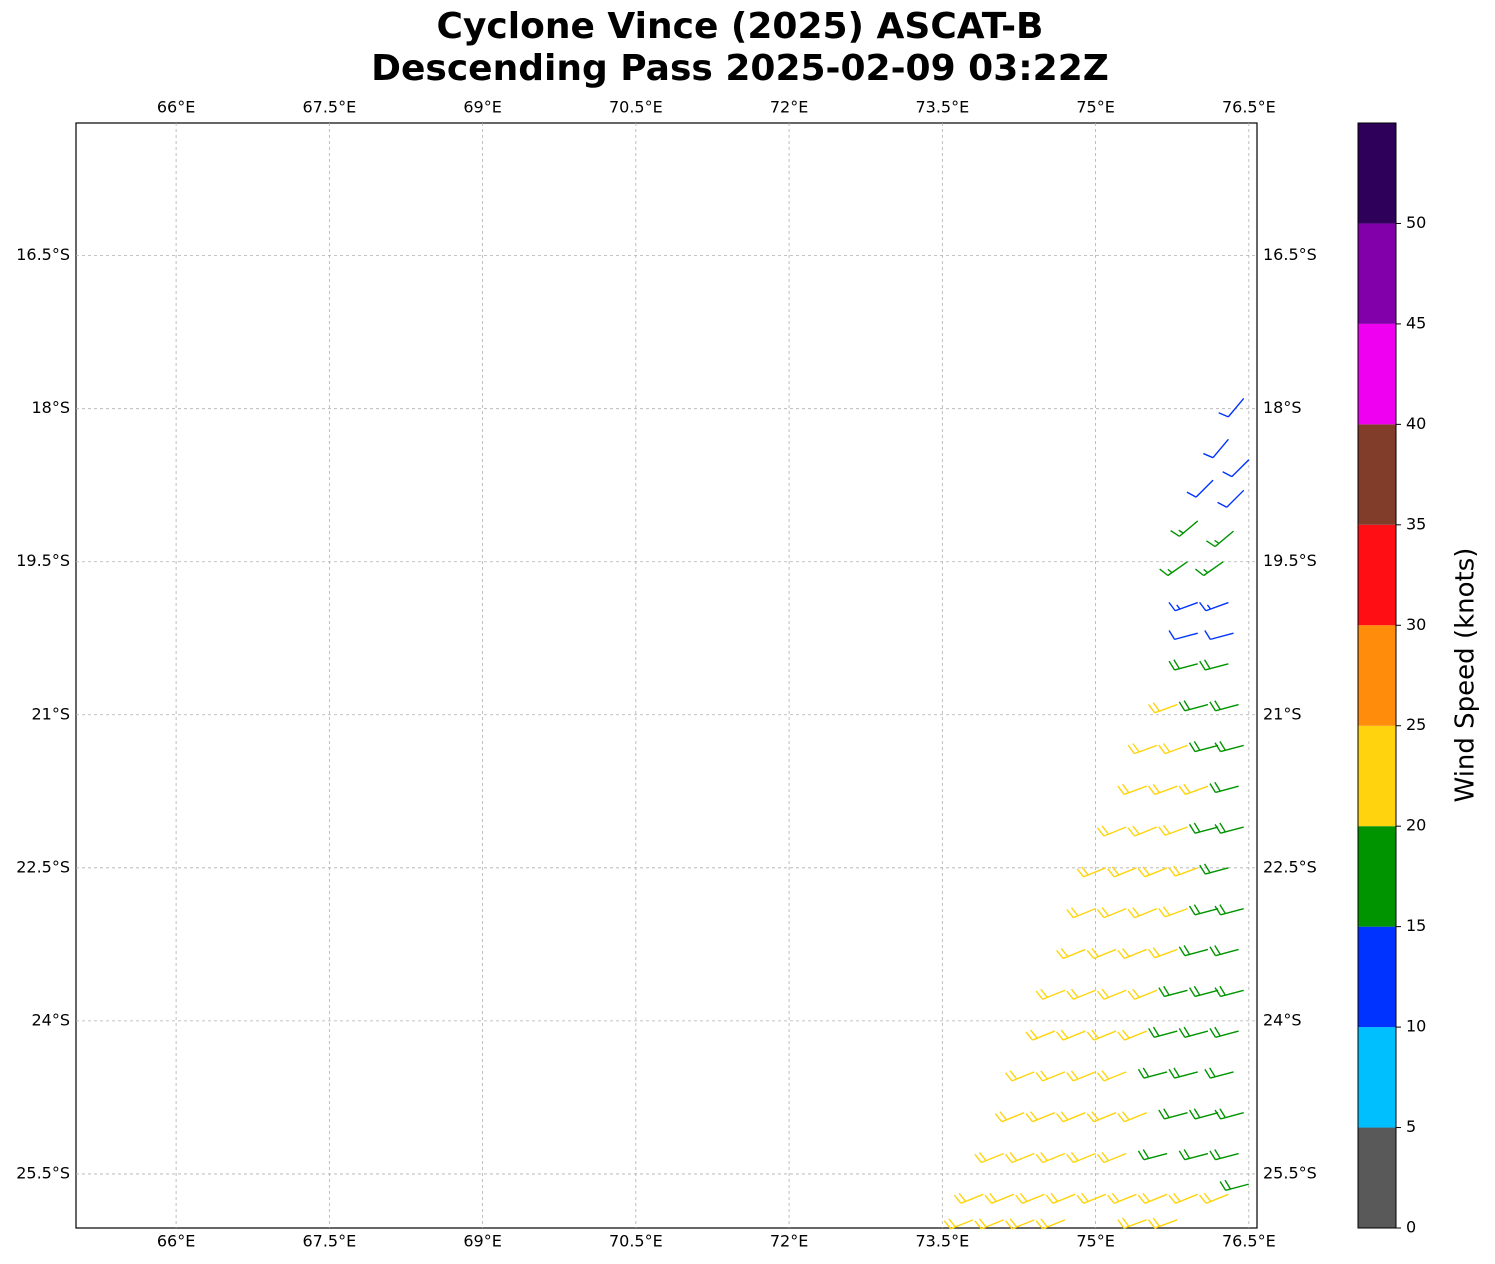 This screenshot has height=1264, width=1495. What do you see at coordinates (176, 107) in the screenshot?
I see `x-tick-label: 66°E` at bounding box center [176, 107].